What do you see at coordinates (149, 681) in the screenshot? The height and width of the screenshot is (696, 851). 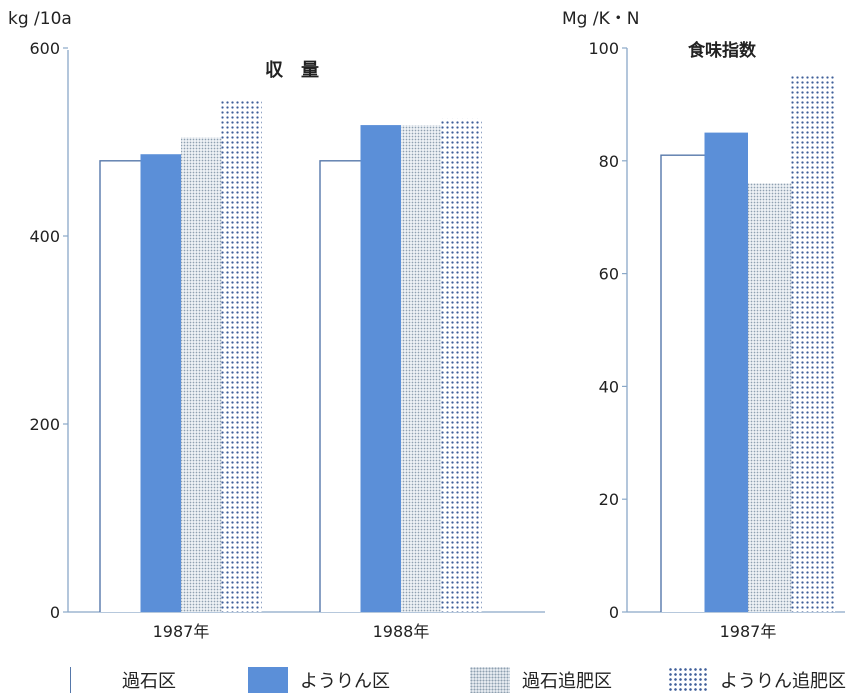 I see `legend-label: 過石区` at bounding box center [149, 681].